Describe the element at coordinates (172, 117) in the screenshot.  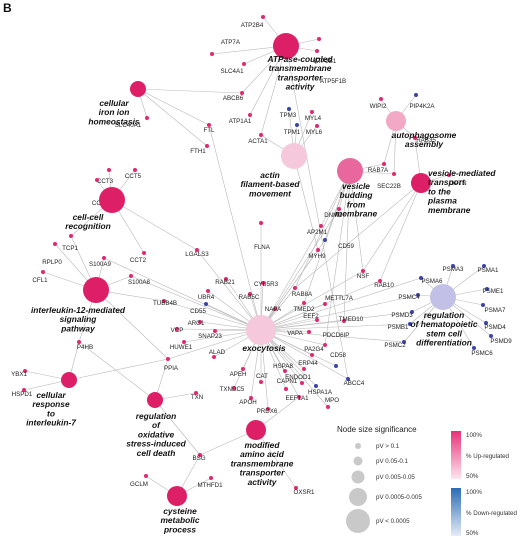
I see `edge-iron-FTH1` at that location.